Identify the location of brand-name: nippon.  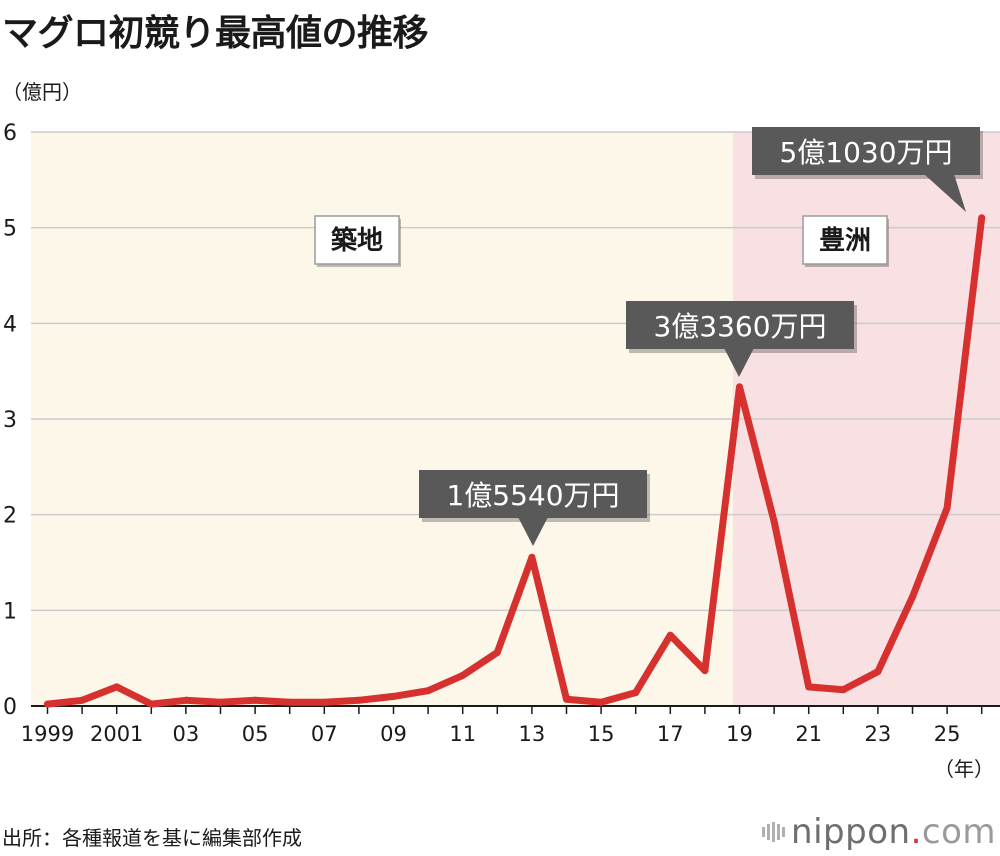
(851, 832).